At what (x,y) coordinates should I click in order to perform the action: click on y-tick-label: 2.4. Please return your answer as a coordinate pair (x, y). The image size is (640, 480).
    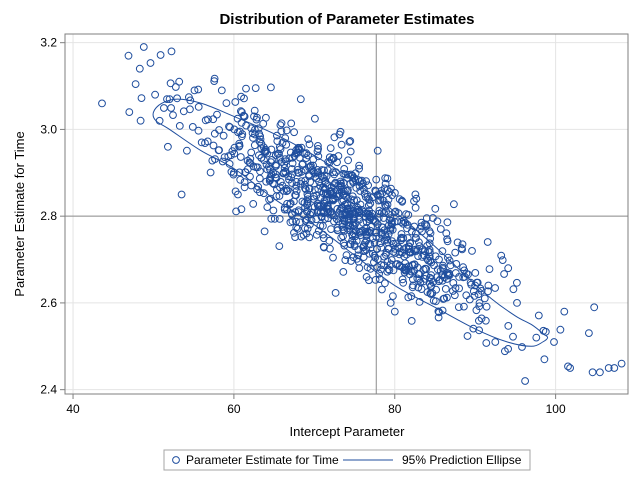
    Looking at the image, I should click on (48, 390).